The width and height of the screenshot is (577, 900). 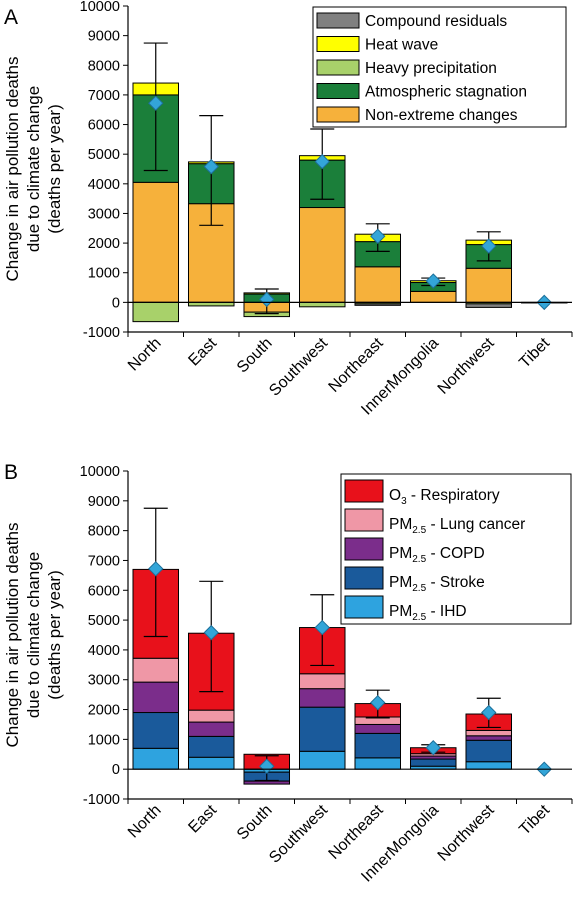 What do you see at coordinates (431, 68) in the screenshot?
I see `legend-label: Heavy precipitation` at bounding box center [431, 68].